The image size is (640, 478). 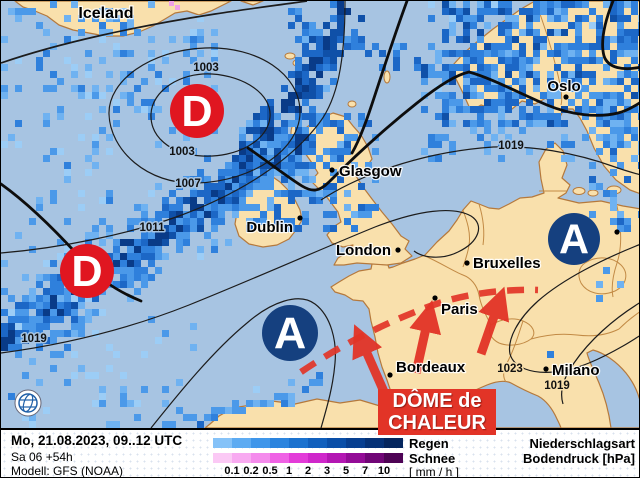 I want to click on city-dot-glasgow, so click(x=332, y=170).